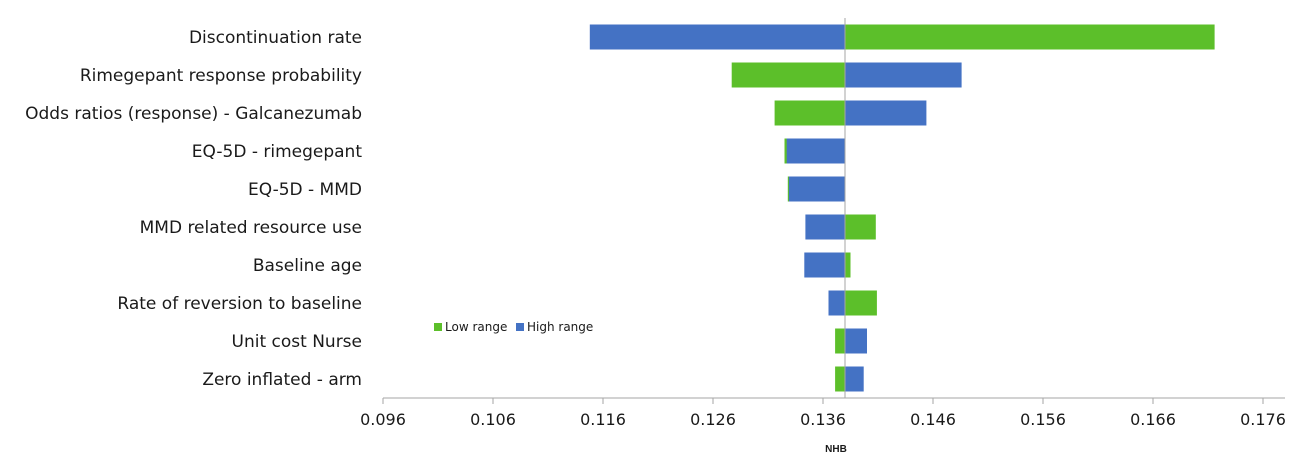 The width and height of the screenshot is (1314, 455). I want to click on category-label: EQ-5D - MMD, so click(305, 190).